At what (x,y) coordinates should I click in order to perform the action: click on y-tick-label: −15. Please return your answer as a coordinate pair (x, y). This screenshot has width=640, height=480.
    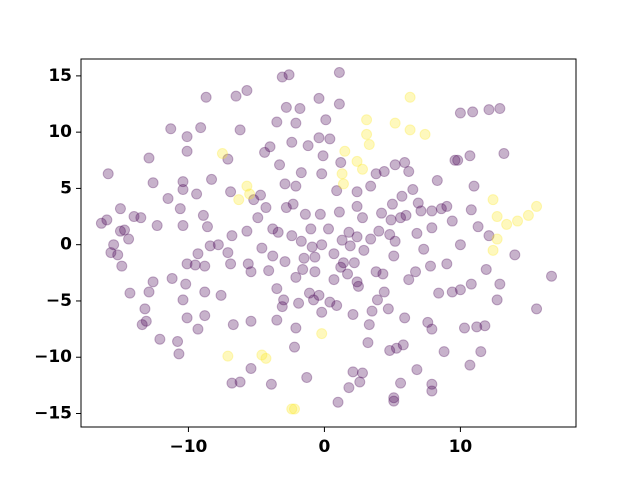
    Looking at the image, I should click on (53, 413).